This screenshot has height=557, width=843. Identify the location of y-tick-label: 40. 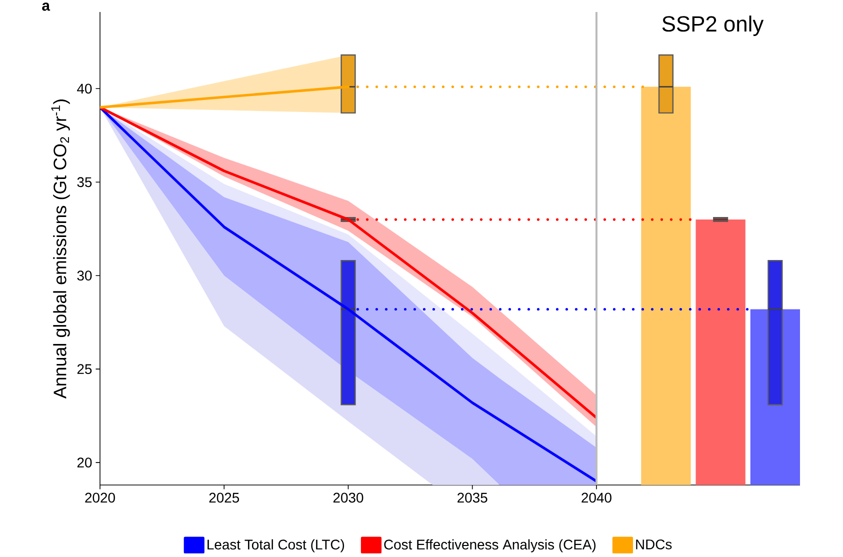
(84, 89).